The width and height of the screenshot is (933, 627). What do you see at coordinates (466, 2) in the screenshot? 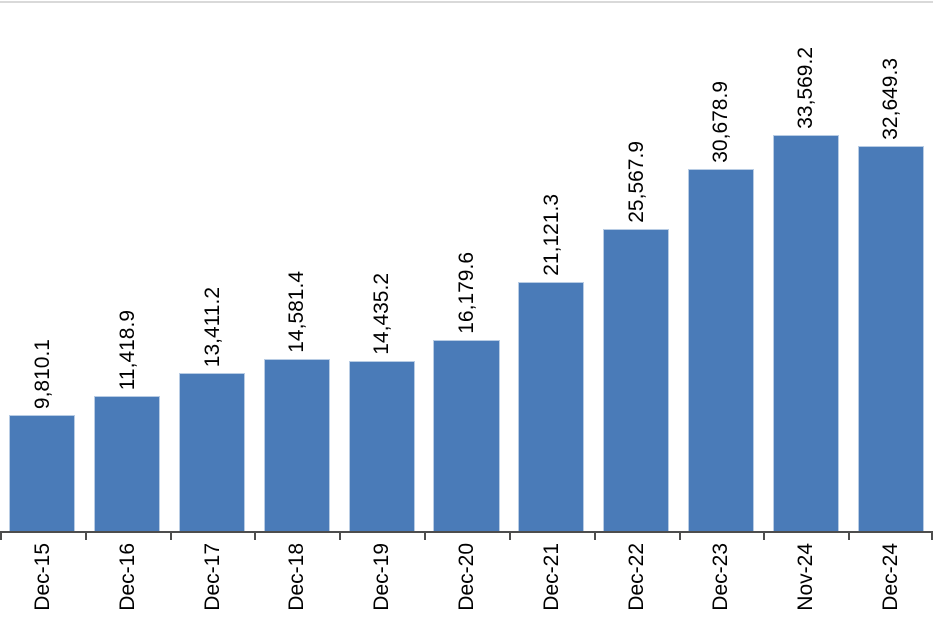
I see `chart-top-border` at bounding box center [466, 2].